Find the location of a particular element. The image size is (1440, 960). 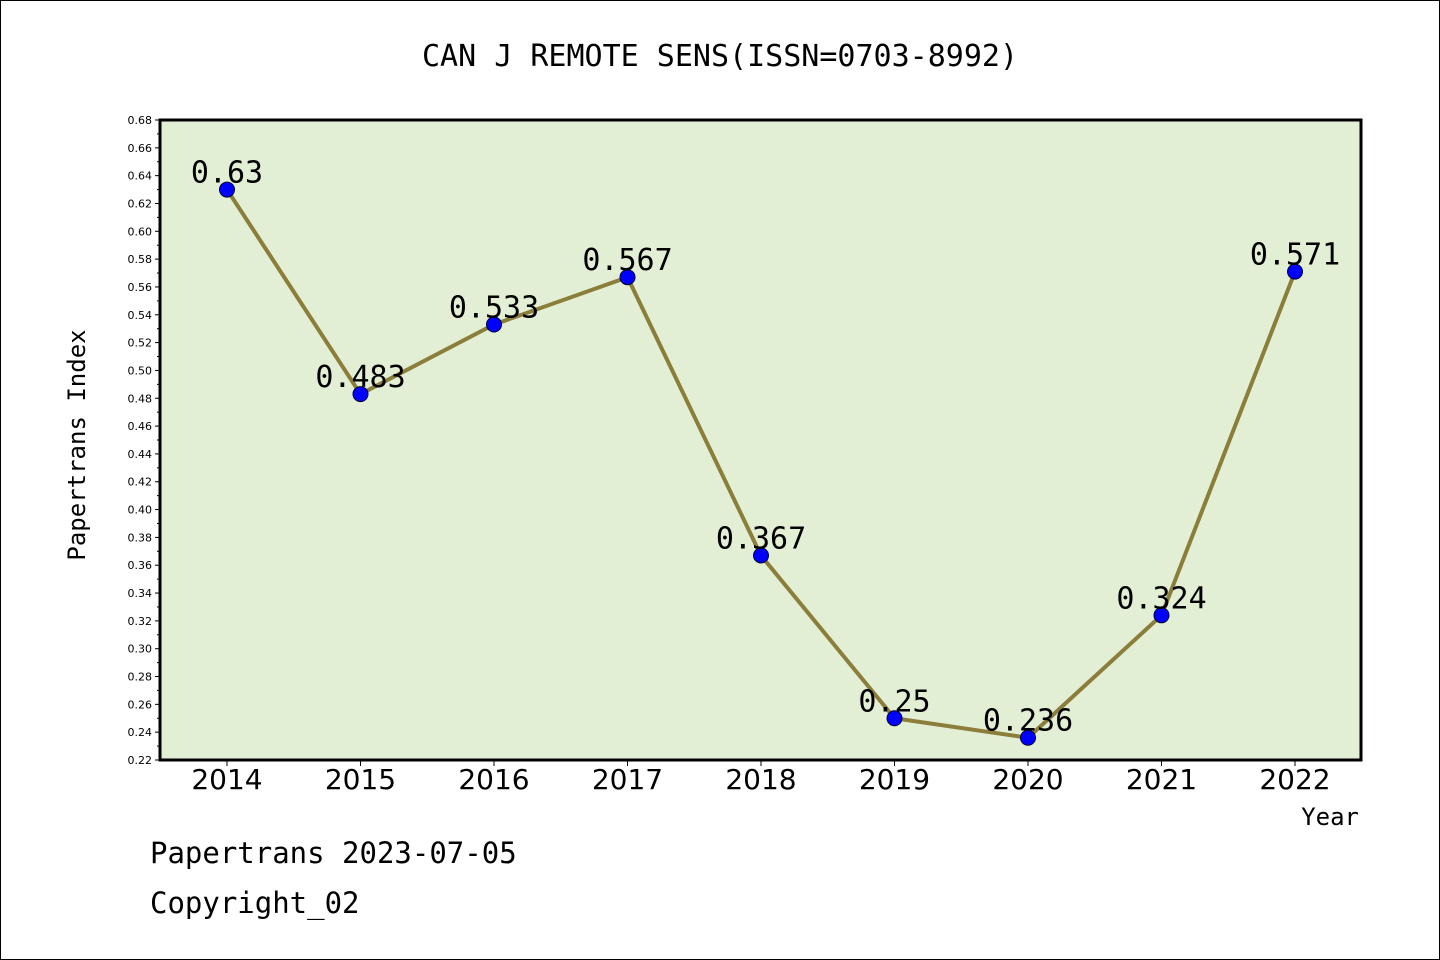

data-label: 0.483 is located at coordinates (360, 377).